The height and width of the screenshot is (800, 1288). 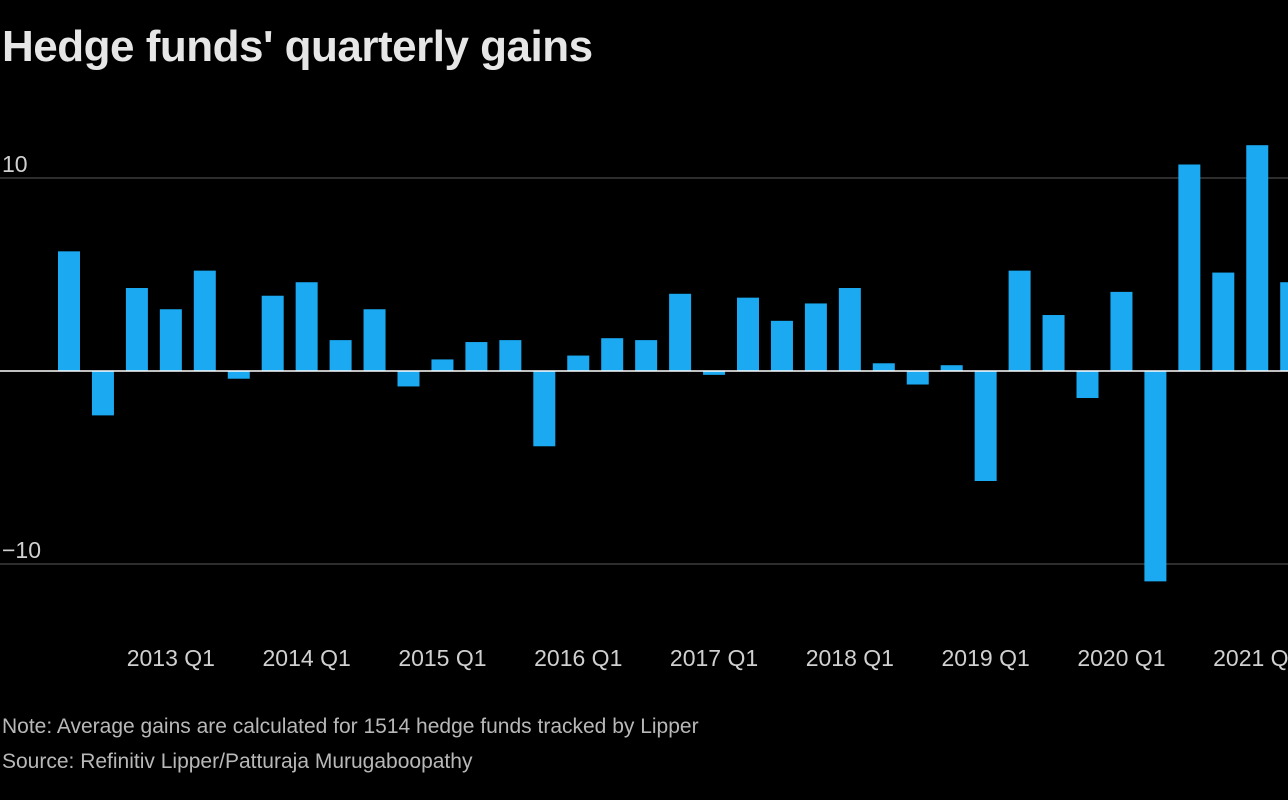 What do you see at coordinates (1121, 658) in the screenshot?
I see `x-tick-label: 2020 Q1` at bounding box center [1121, 658].